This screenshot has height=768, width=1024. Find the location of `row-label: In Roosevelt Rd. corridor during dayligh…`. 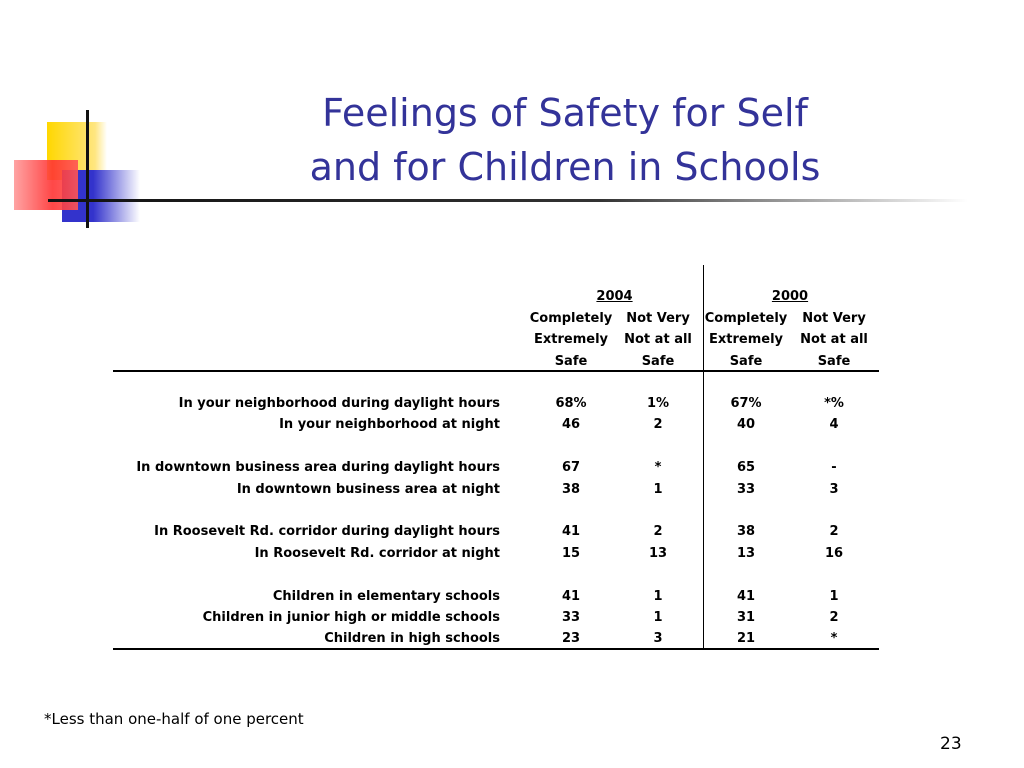

row-label: In Roosevelt Rd. corridor during dayligh… is located at coordinates (327, 532).